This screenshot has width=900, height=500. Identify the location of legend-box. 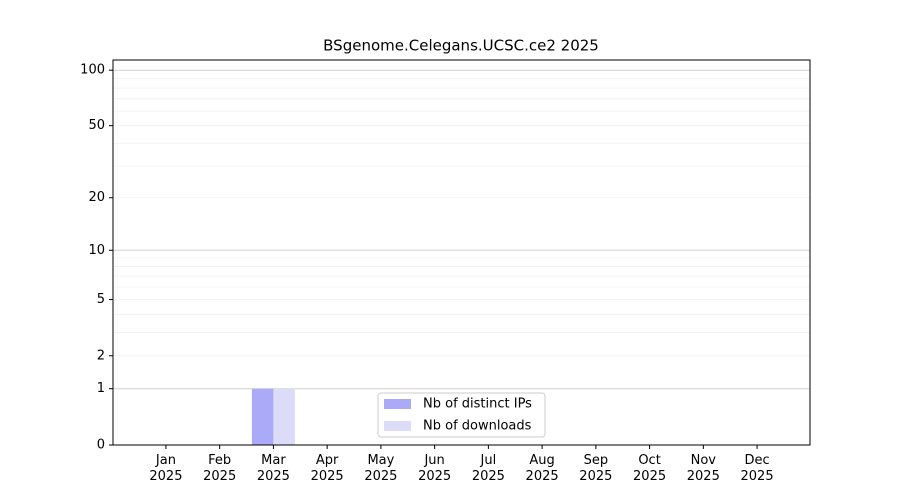
(461, 415).